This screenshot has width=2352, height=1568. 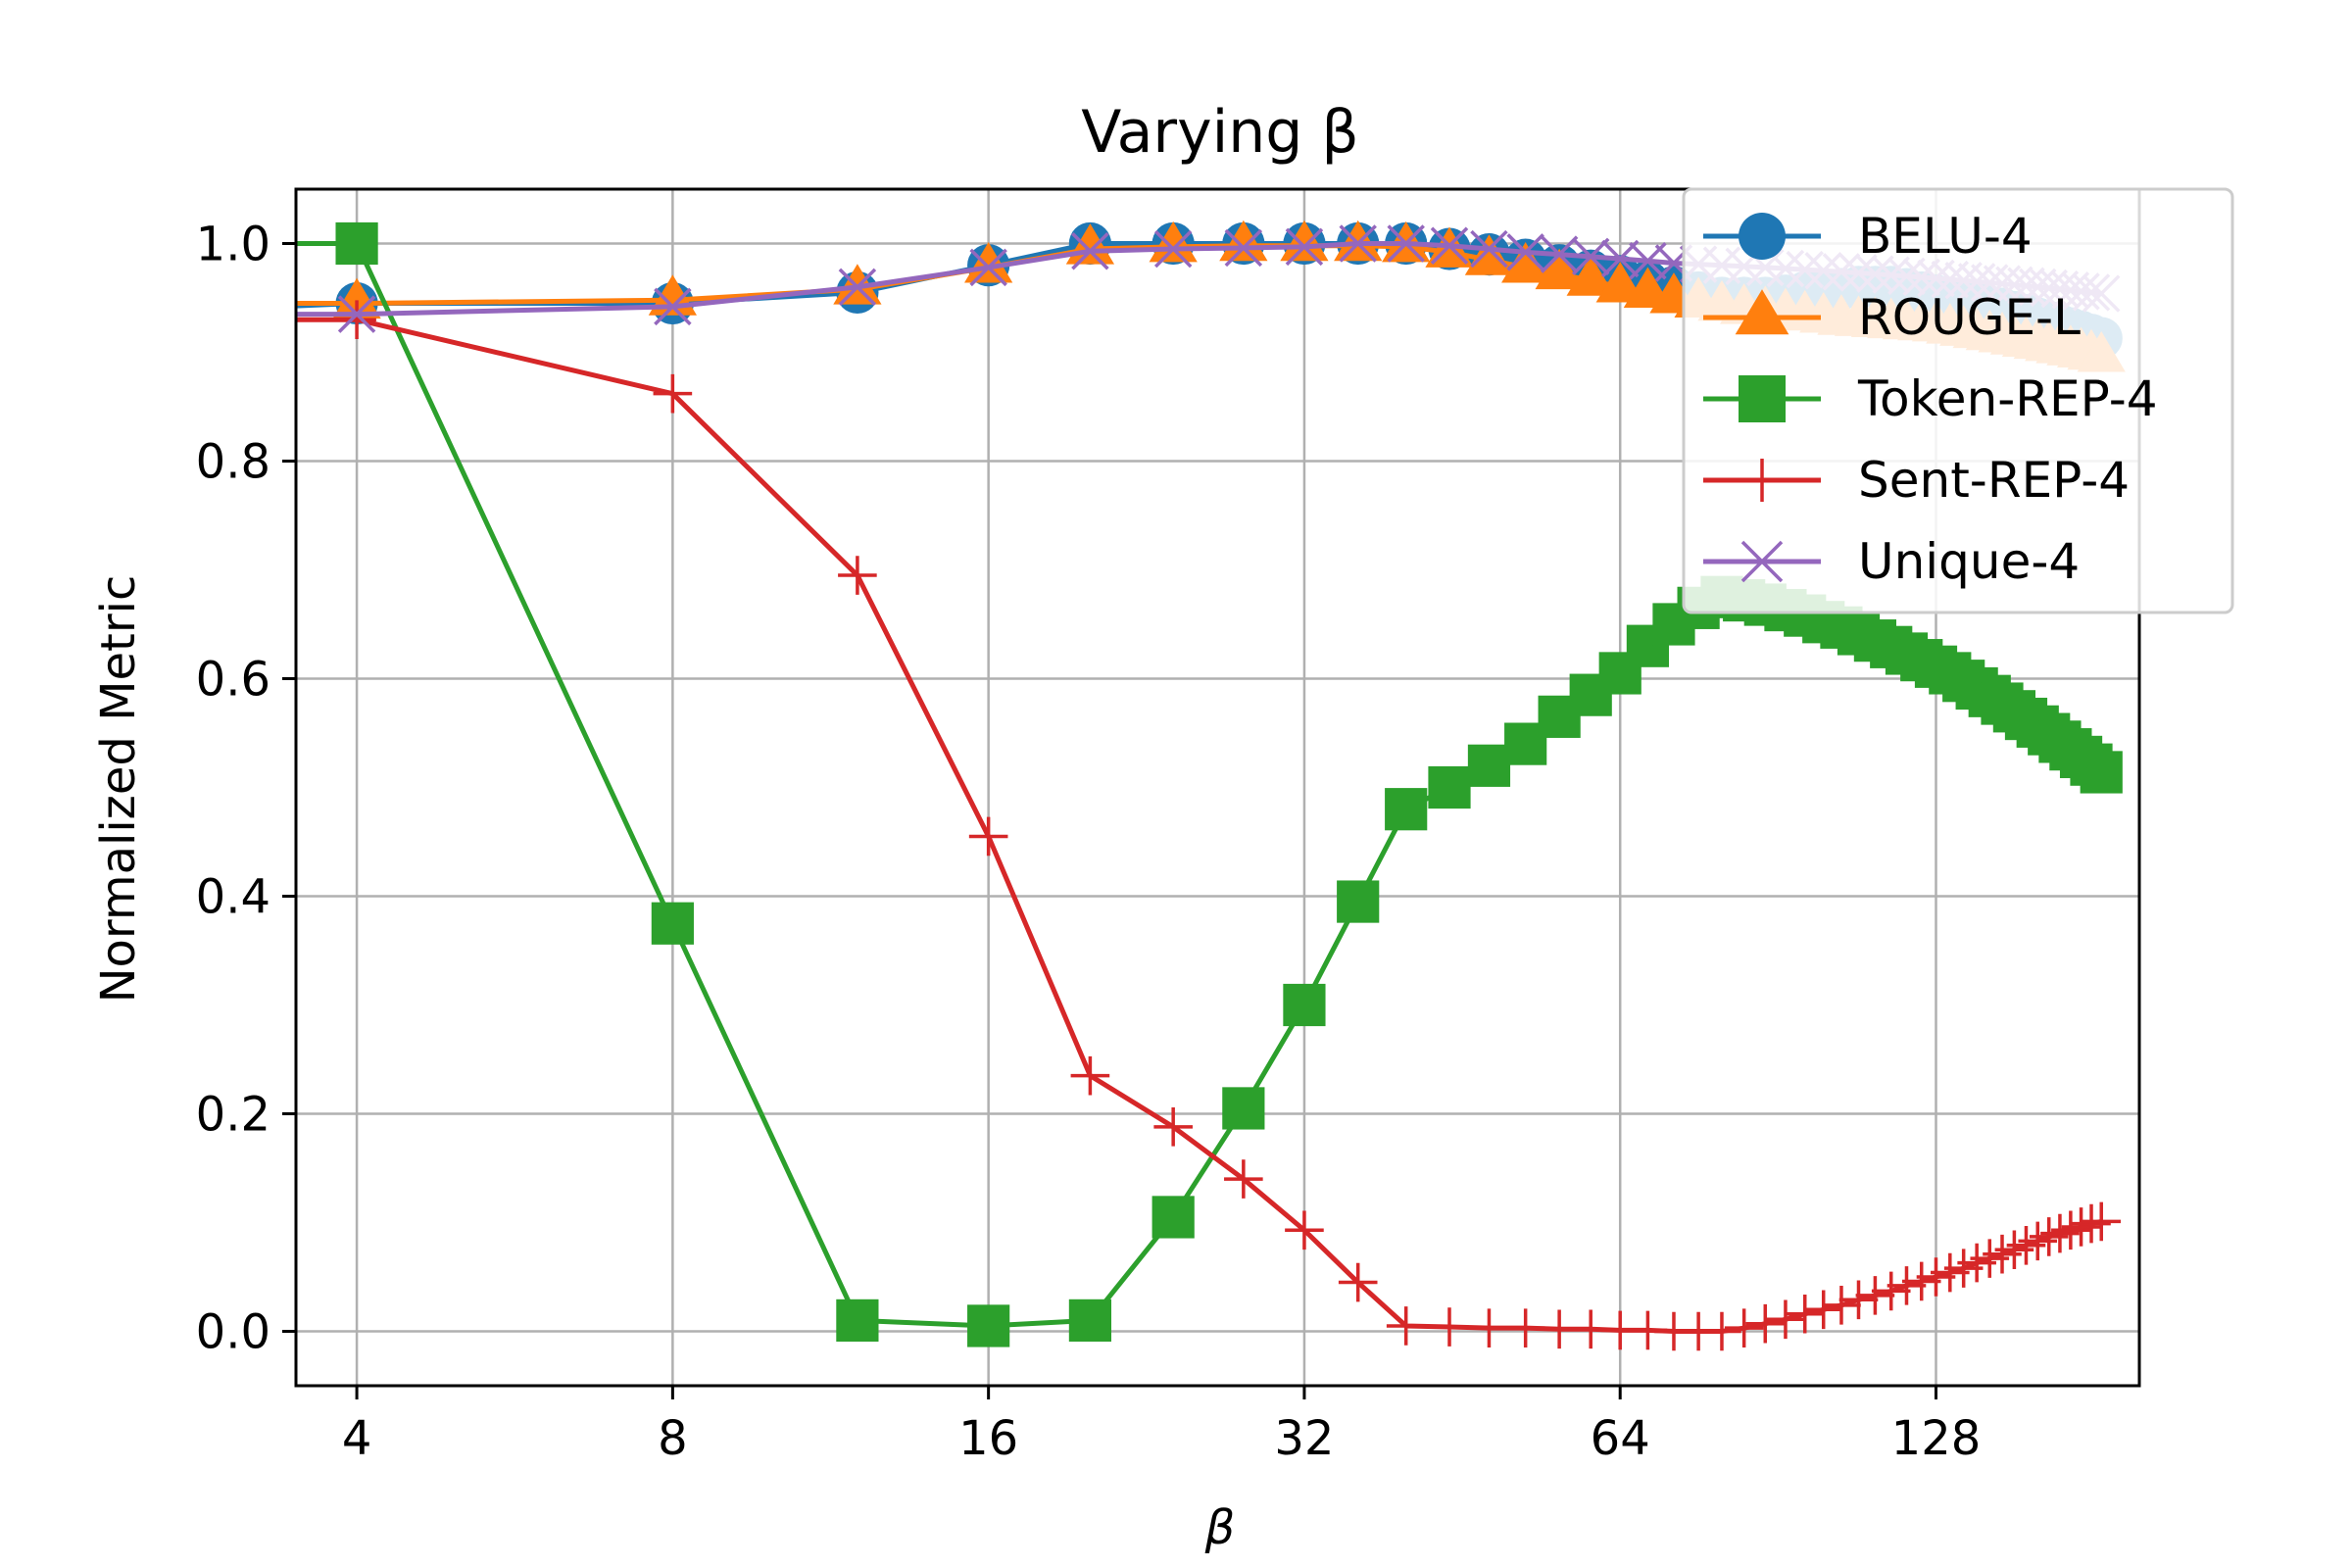 What do you see at coordinates (357, 1438) in the screenshot?
I see `x-tick-label: 4` at bounding box center [357, 1438].